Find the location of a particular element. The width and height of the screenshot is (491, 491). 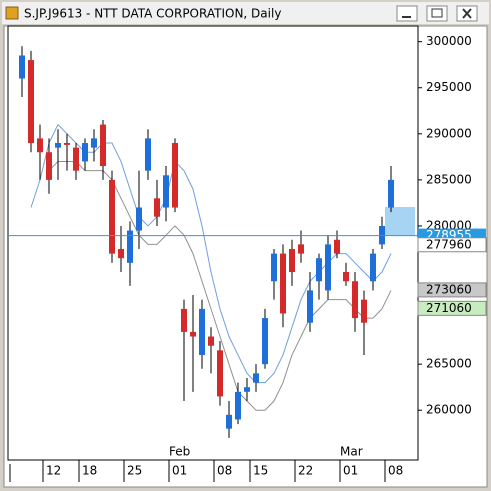

month-label: Feb is located at coordinates (179, 452).